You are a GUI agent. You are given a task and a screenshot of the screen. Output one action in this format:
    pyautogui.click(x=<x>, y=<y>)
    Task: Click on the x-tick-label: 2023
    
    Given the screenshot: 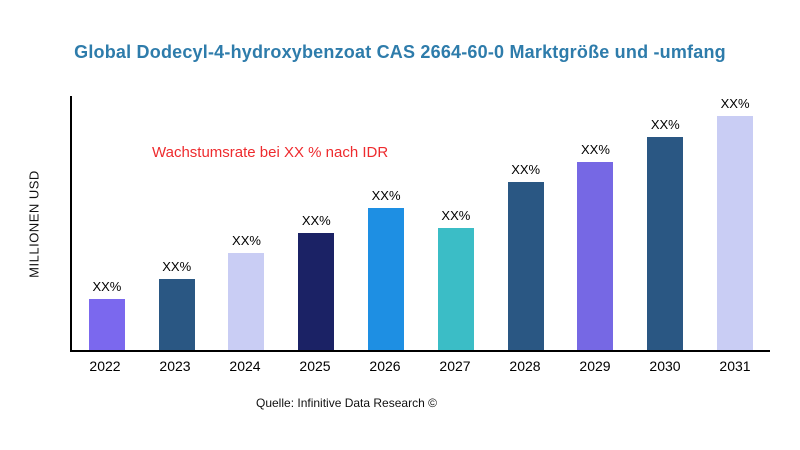 What is the action you would take?
    pyautogui.click(x=175, y=366)
    